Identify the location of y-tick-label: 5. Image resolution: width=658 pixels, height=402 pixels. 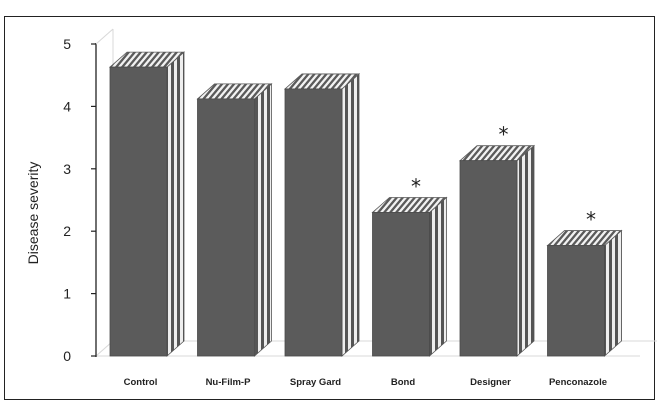
(67, 44).